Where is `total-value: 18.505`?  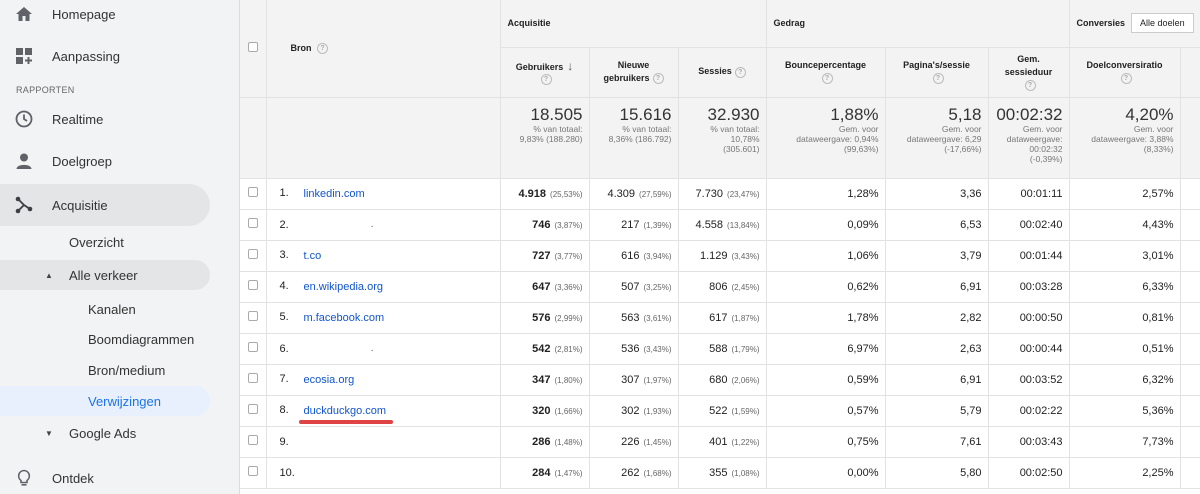 total-value: 18.505 is located at coordinates (556, 114).